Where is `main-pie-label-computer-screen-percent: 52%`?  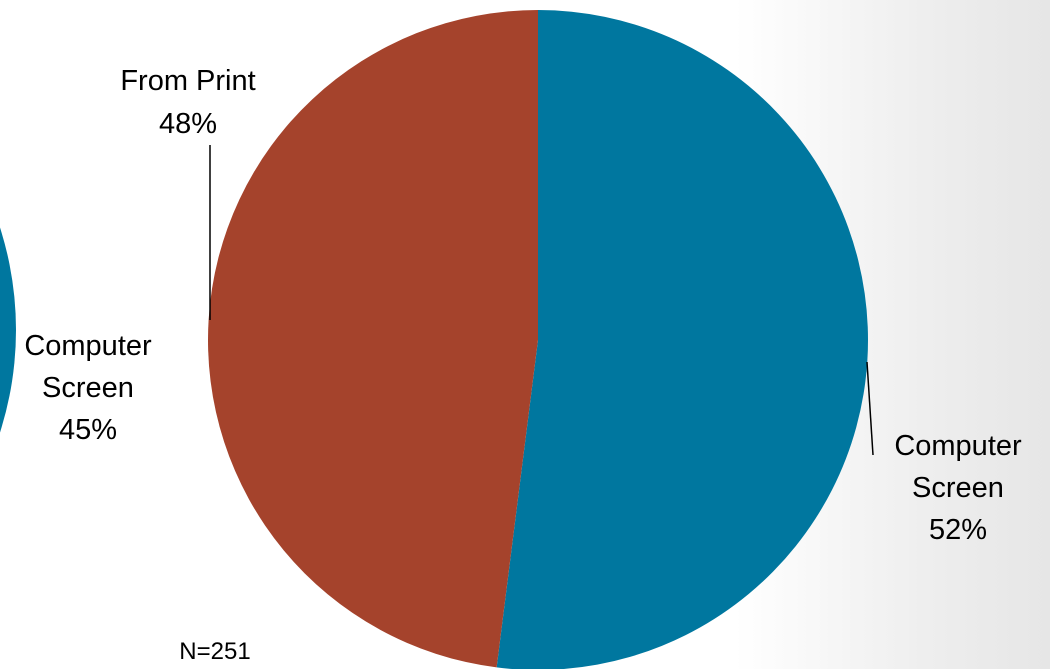 main-pie-label-computer-screen-percent: 52% is located at coordinates (958, 530).